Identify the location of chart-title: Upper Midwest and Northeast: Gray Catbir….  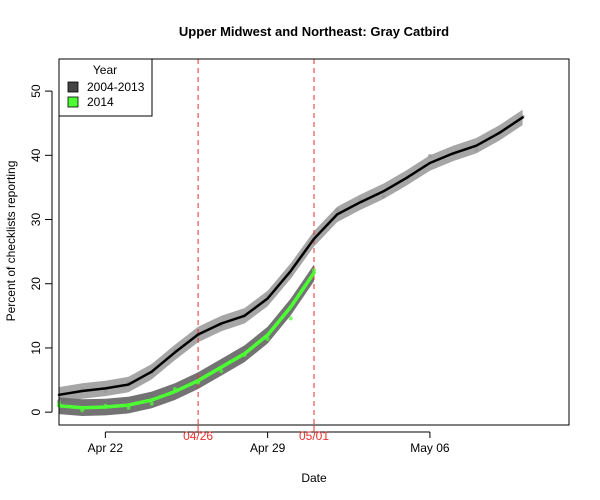
(314, 31).